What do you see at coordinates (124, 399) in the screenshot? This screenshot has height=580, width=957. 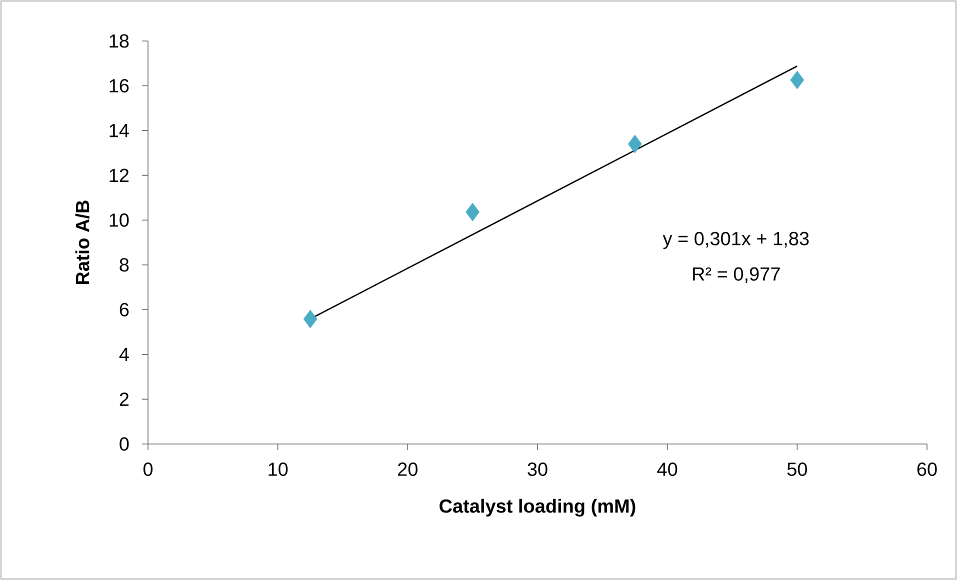 I see `y-tick-label: 2` at bounding box center [124, 399].